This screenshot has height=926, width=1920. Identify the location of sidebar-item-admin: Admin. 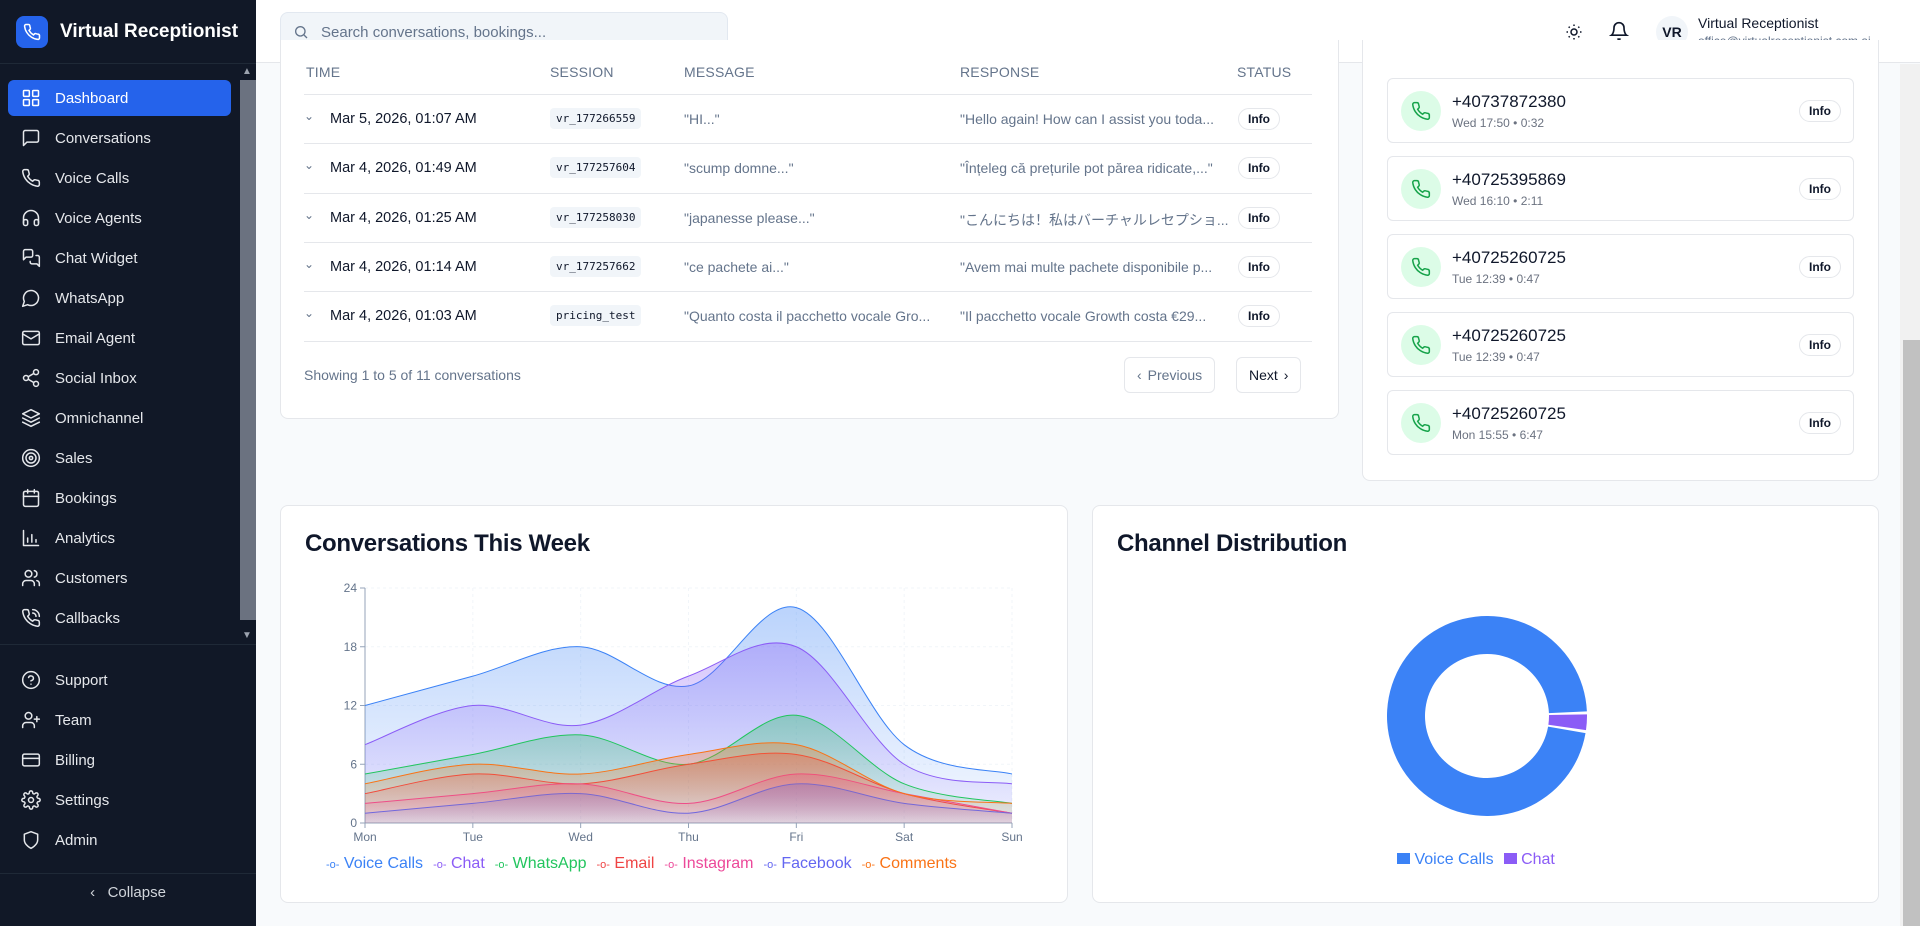
(119, 840).